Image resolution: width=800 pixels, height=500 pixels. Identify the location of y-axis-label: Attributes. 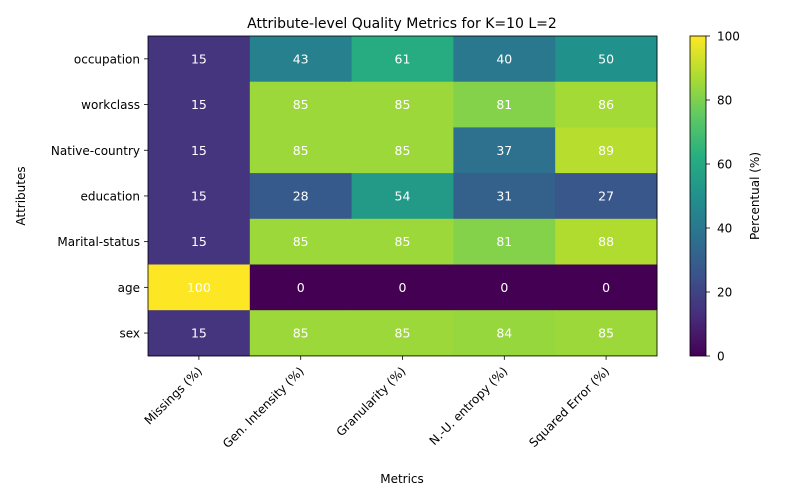
(21, 195).